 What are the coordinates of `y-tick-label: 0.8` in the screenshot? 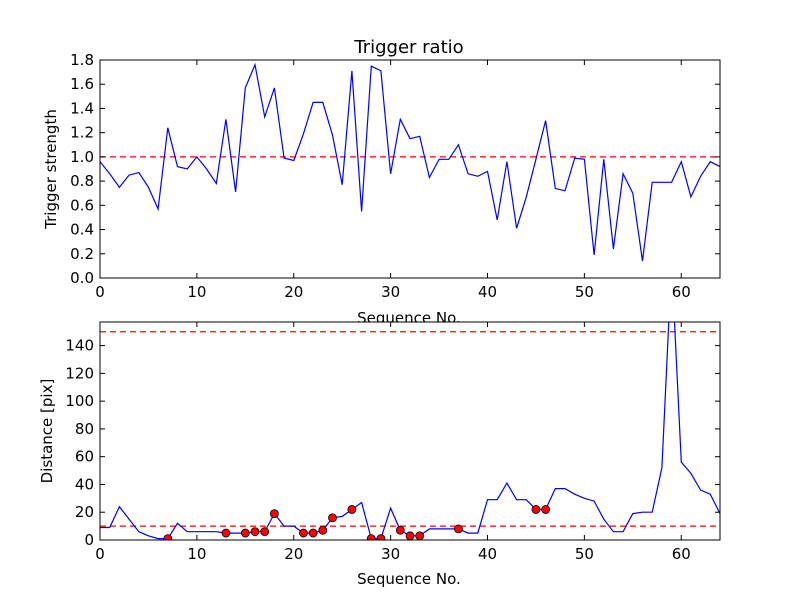 It's located at (82, 181).